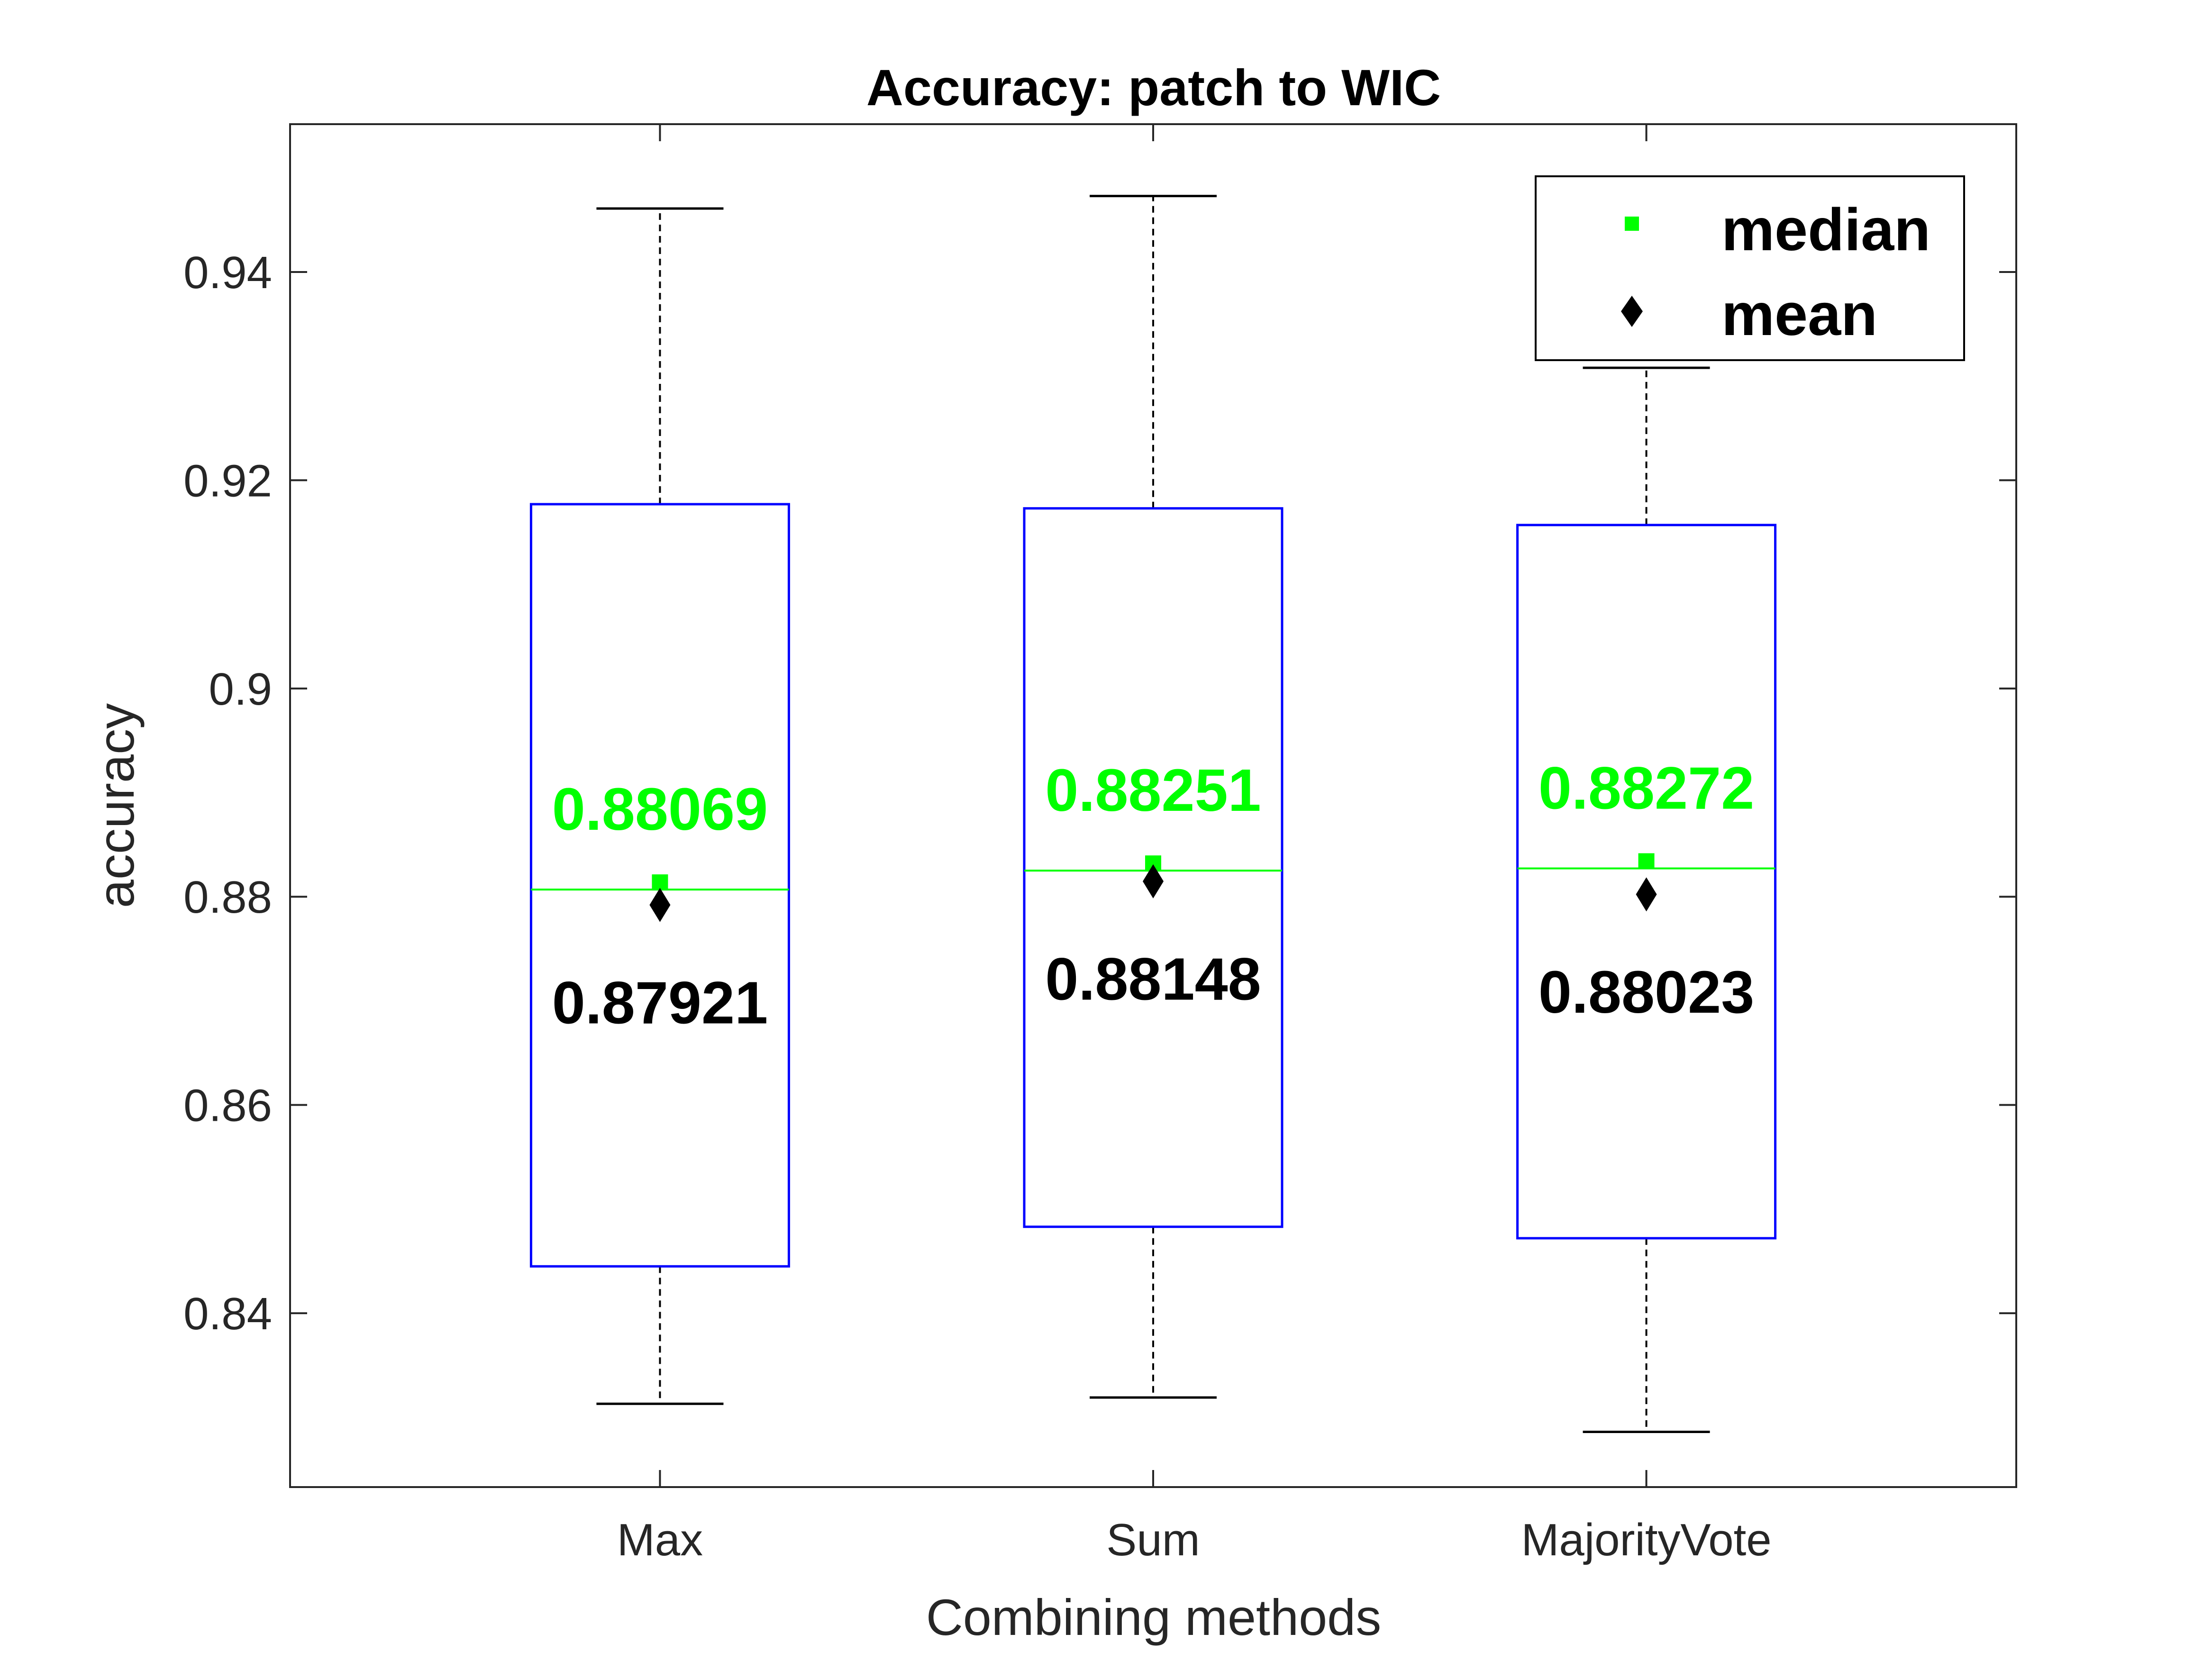  What do you see at coordinates (227, 898) in the screenshot?
I see `y-tick-label: 0.88` at bounding box center [227, 898].